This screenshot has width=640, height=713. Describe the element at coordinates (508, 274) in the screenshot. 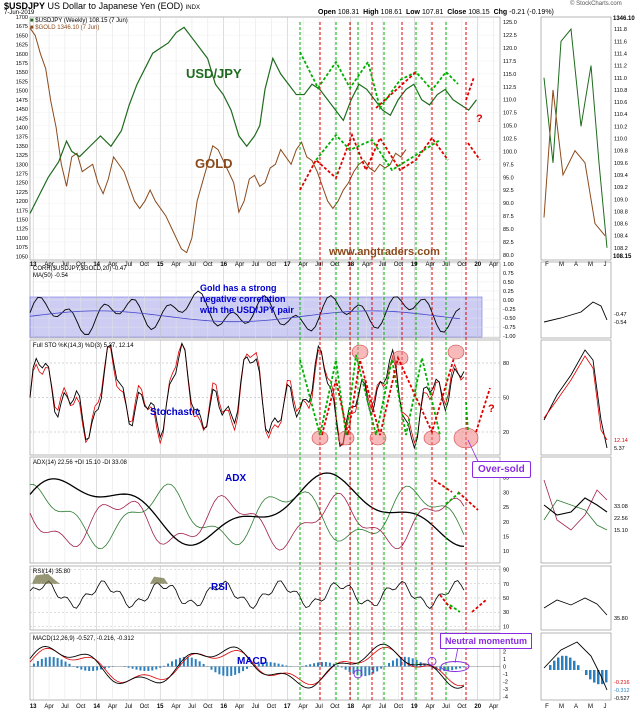

I see `corr-axis-tick: 0.75` at that location.